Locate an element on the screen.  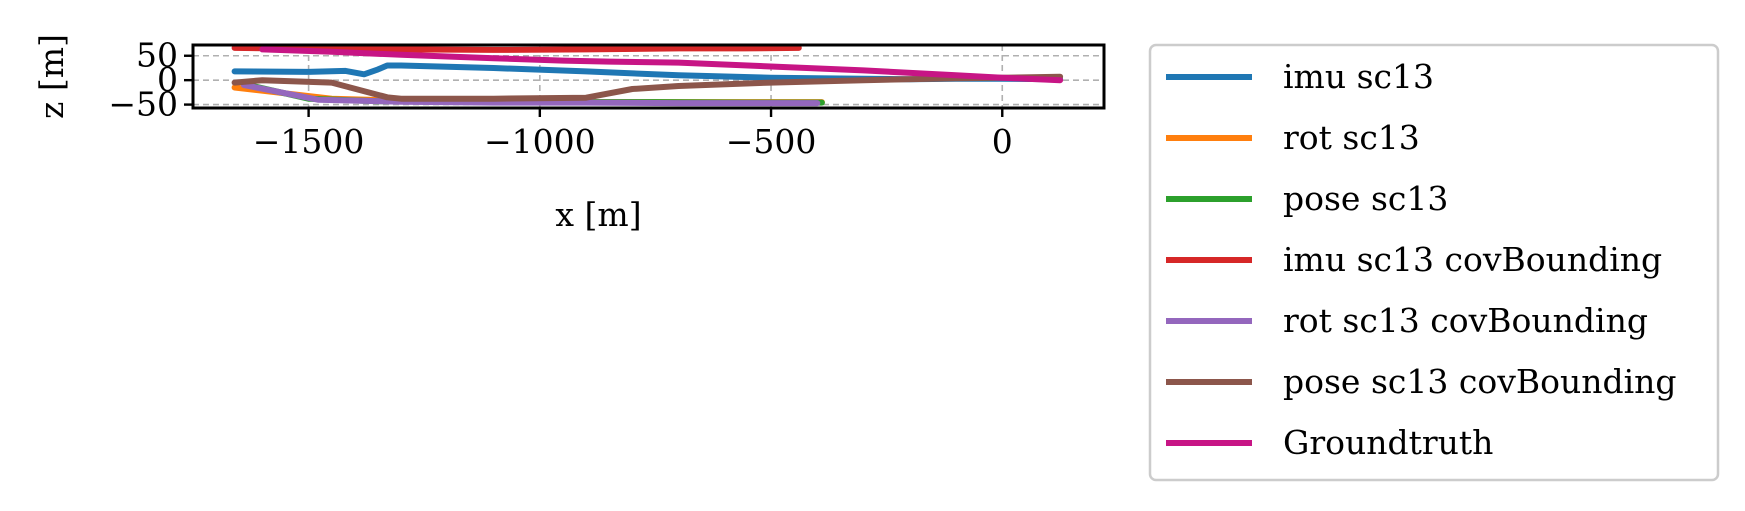
legend-label: rot sc13 covBounding is located at coordinates (1465, 320).